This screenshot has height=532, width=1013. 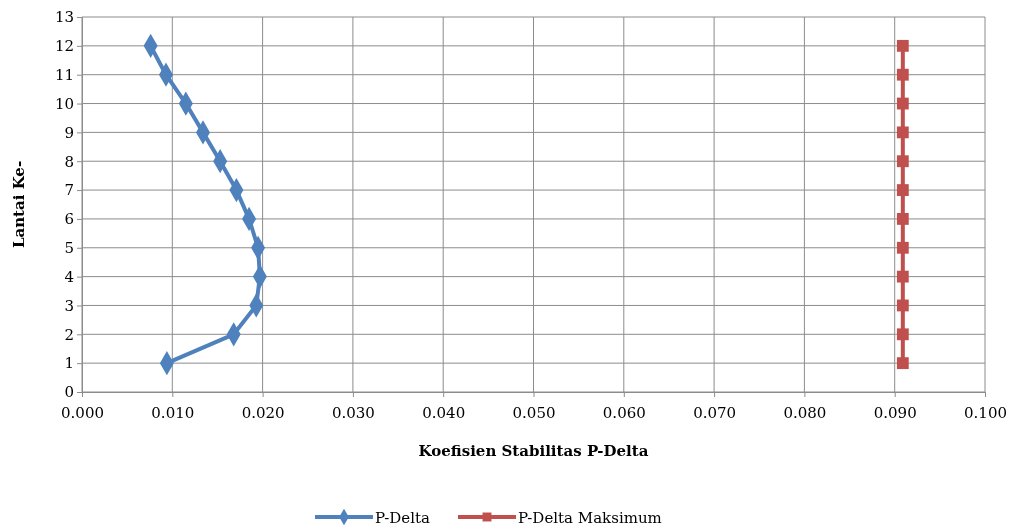 I want to click on y-axis-title: Lantai Ke-, so click(x=19, y=204).